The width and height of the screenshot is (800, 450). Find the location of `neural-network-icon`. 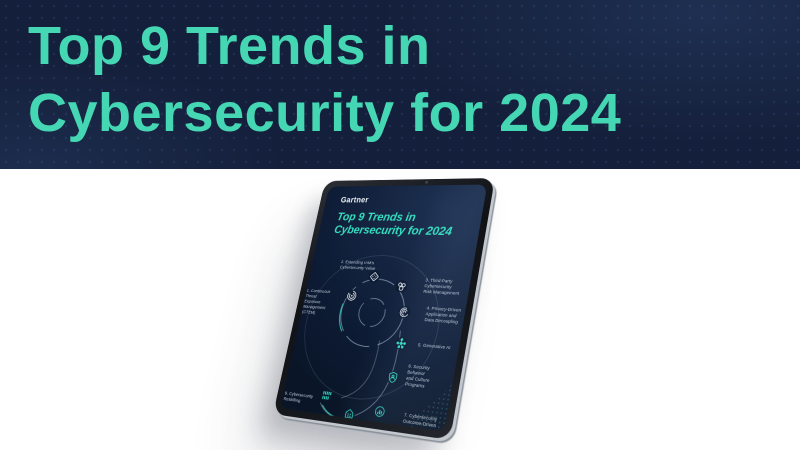

neural-network-icon is located at coordinates (401, 343).